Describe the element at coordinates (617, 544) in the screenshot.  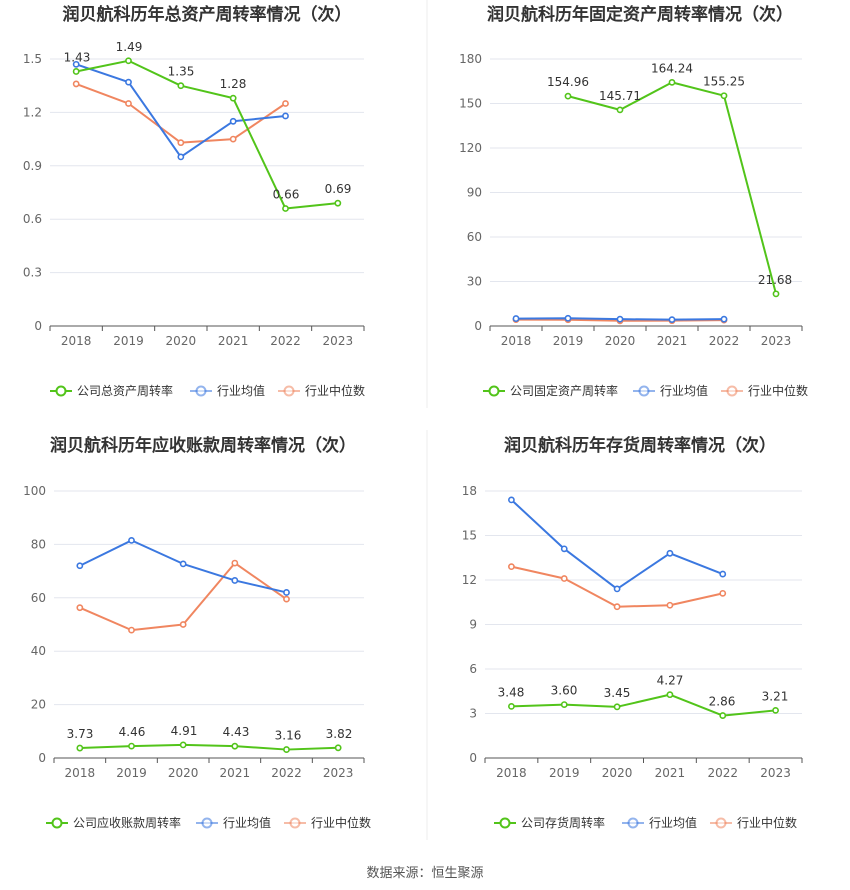
I see `series-line-avg` at that location.